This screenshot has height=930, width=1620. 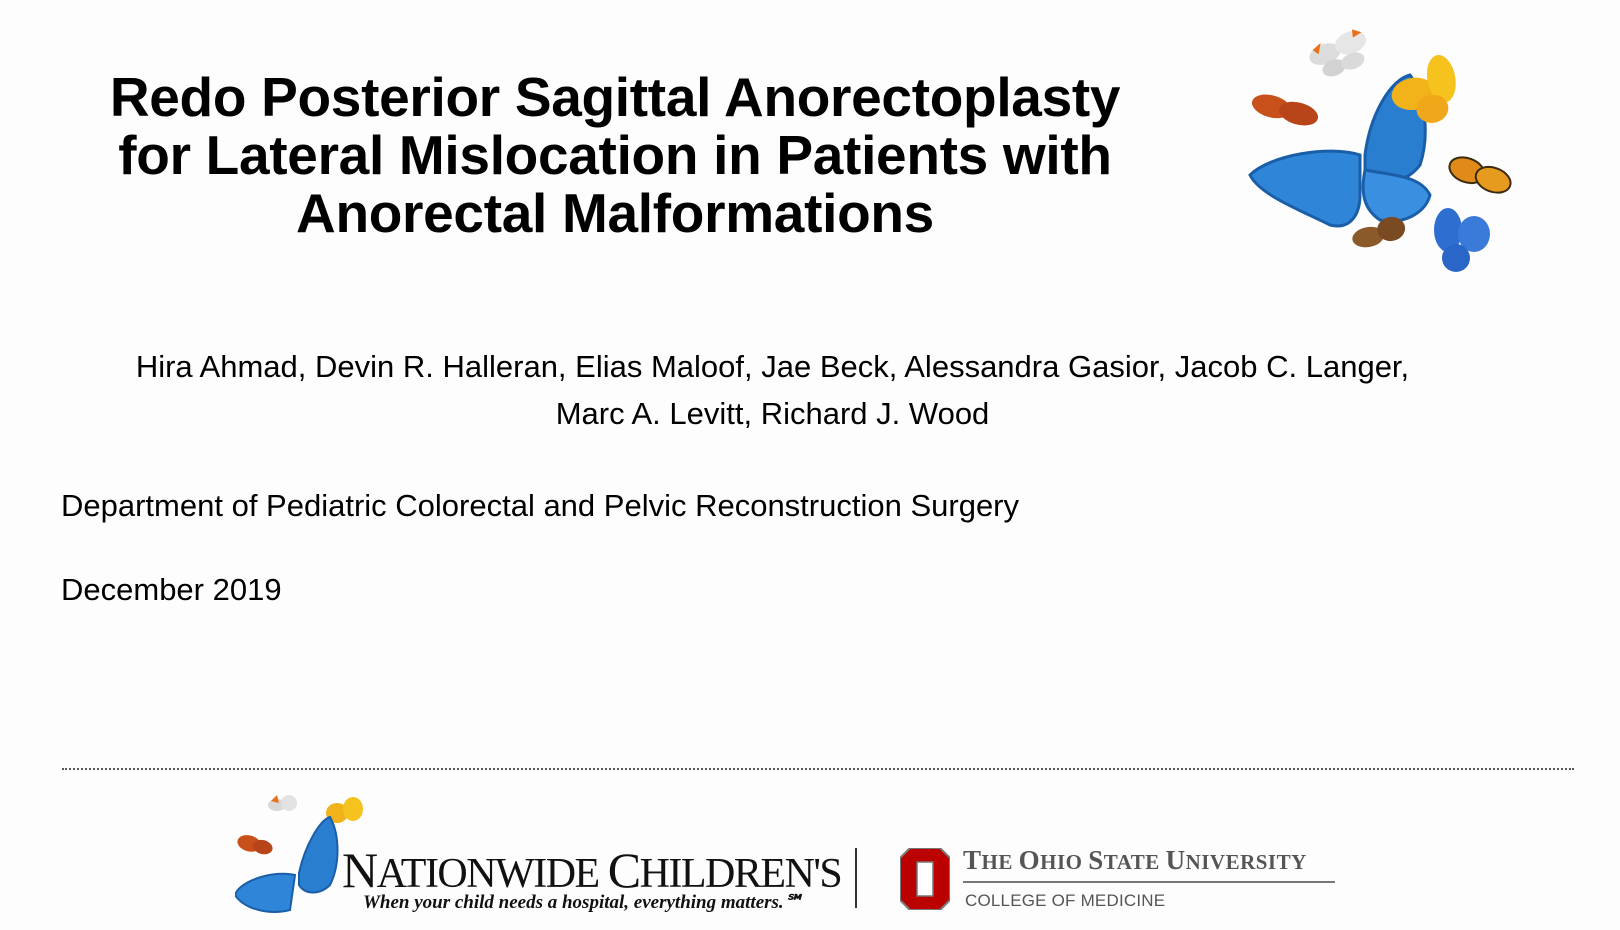 I want to click on footer-divider, so click(x=818, y=769).